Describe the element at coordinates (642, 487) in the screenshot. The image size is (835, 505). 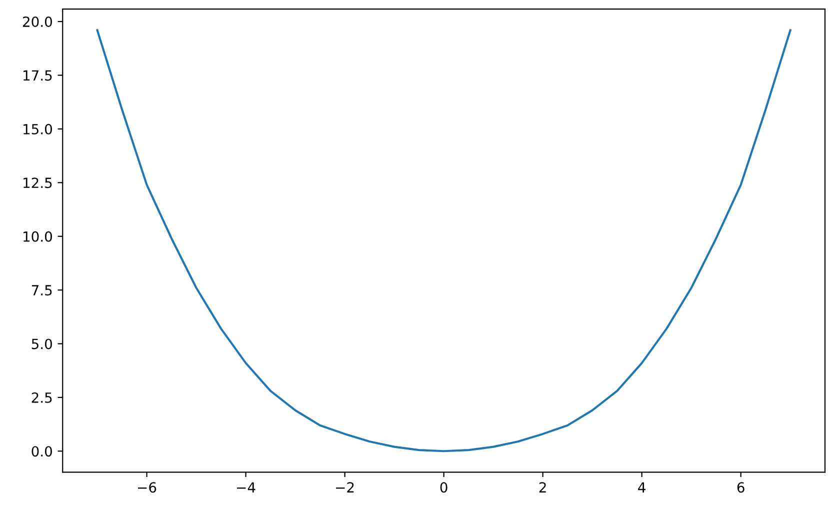
I see `x-tick-label: 4` at that location.